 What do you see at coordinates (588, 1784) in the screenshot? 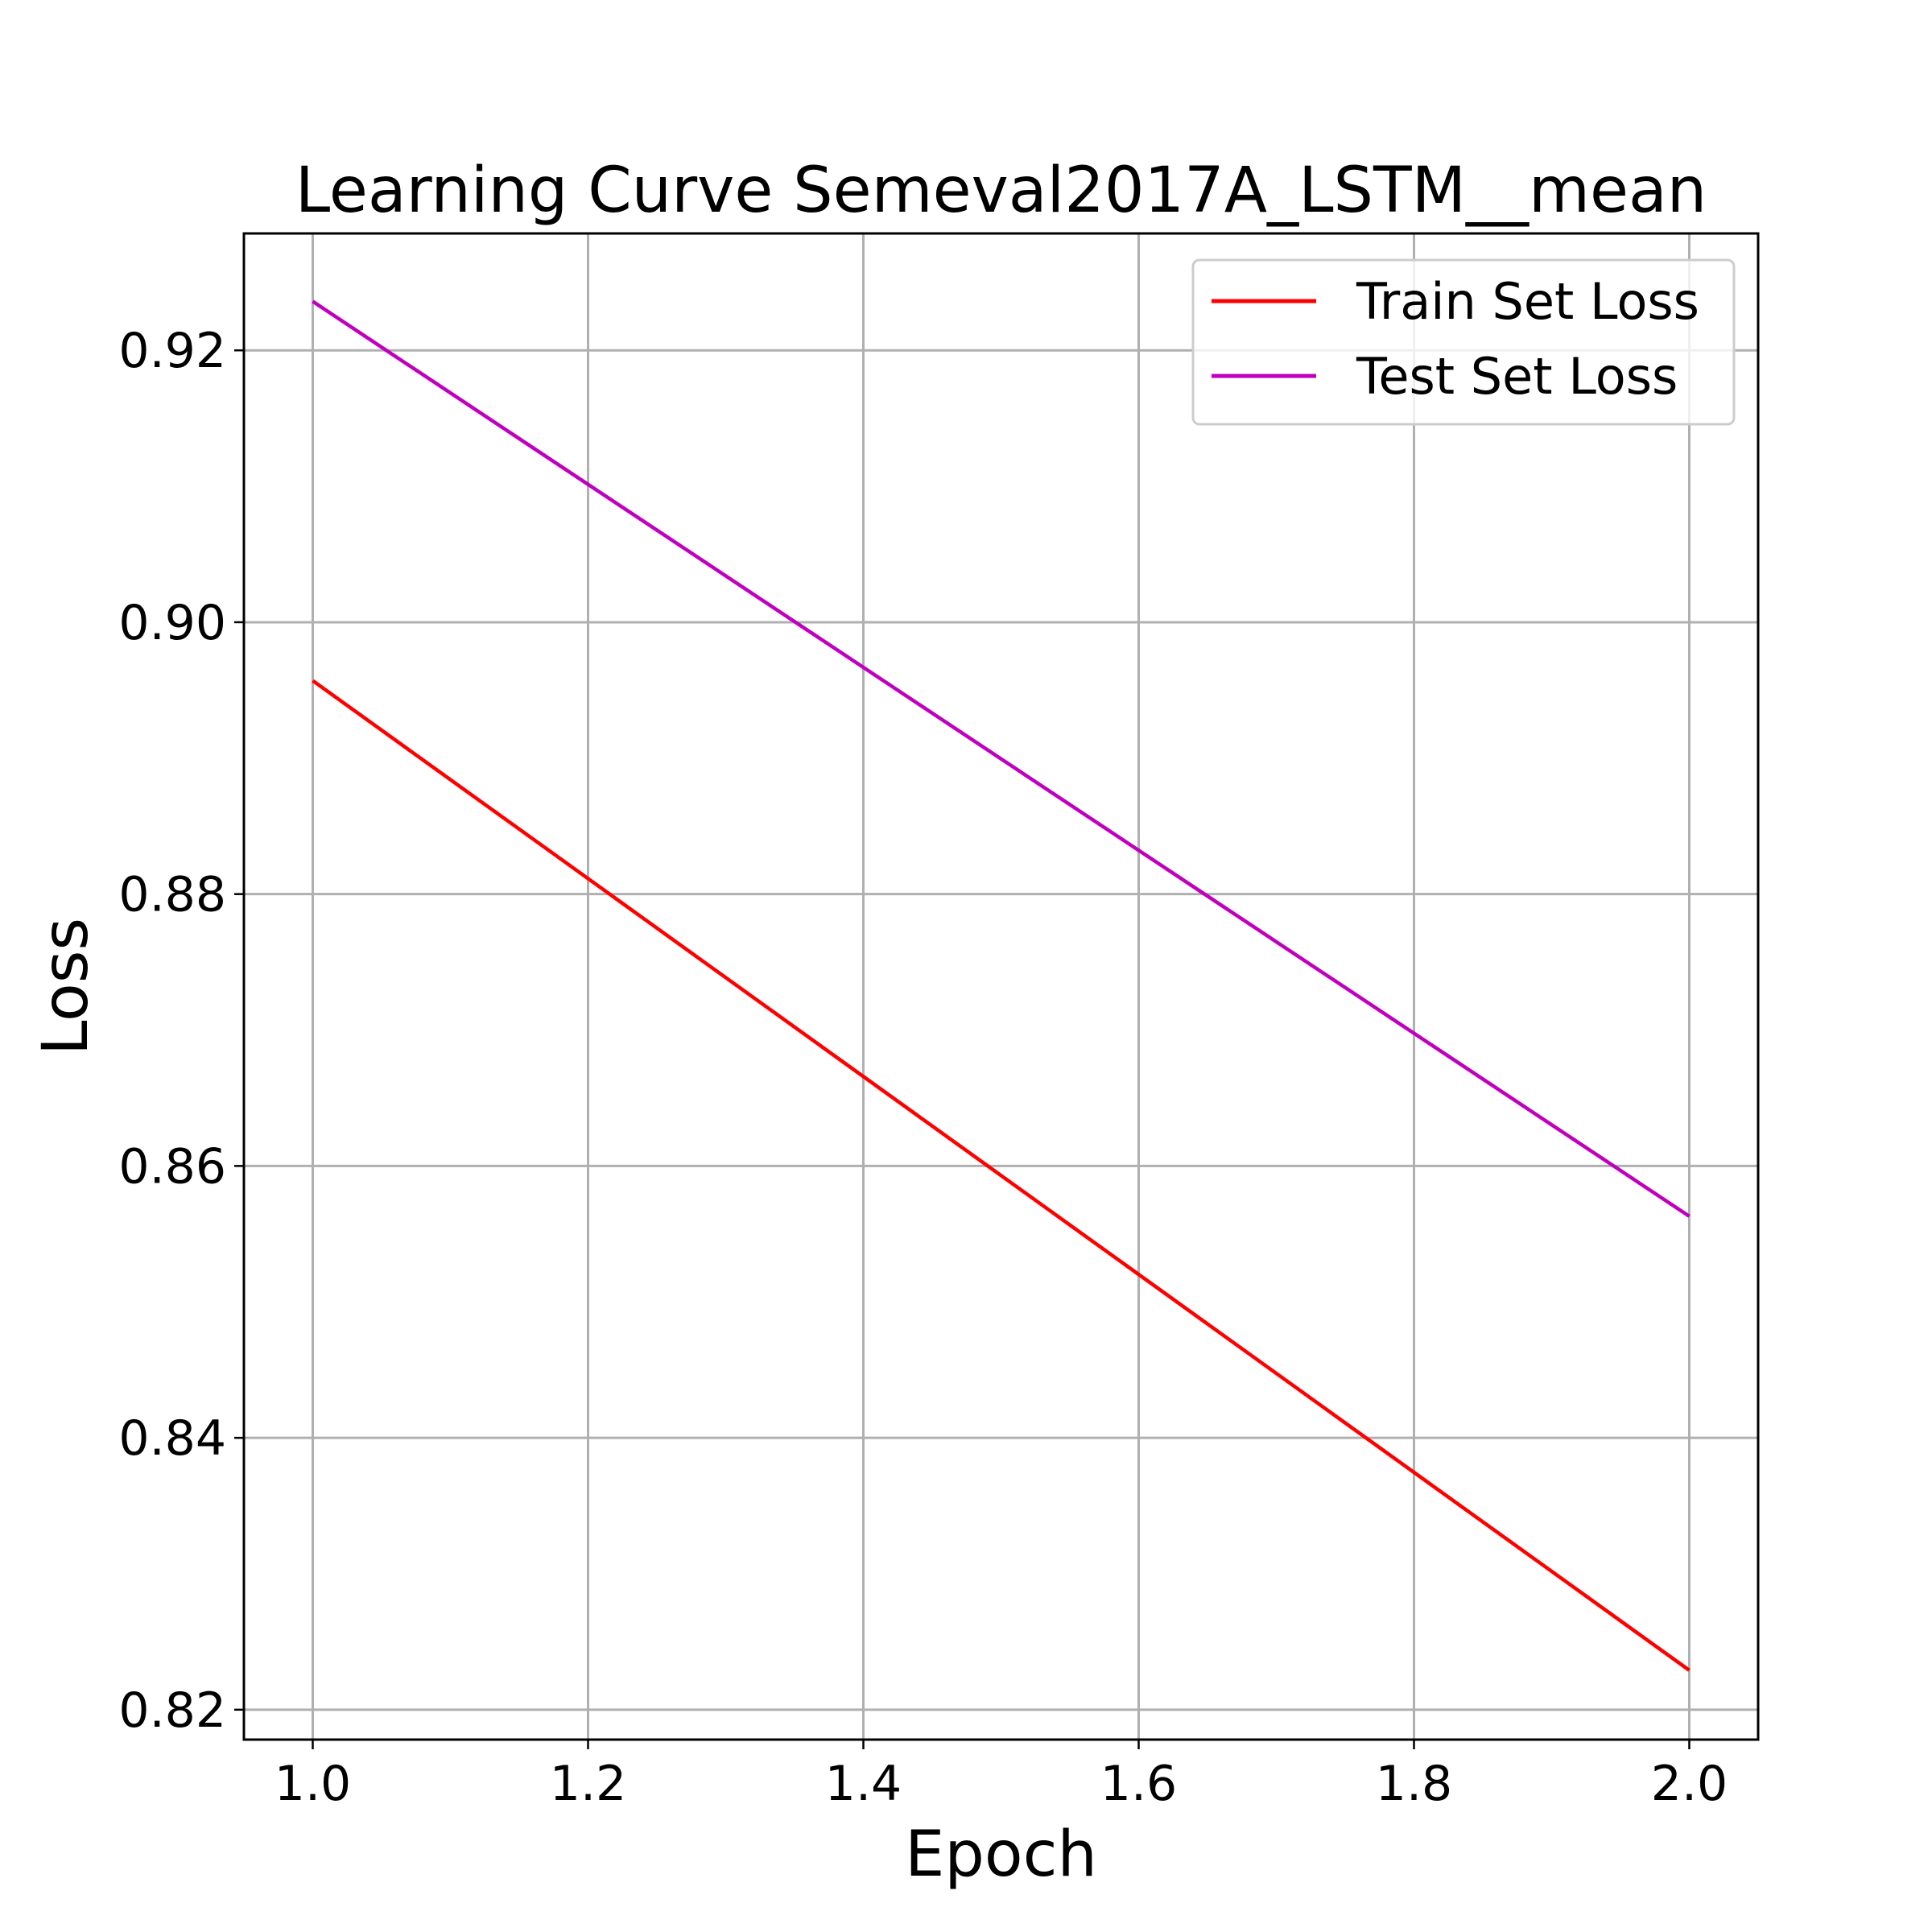
I see `x-tick-label: 1.2` at bounding box center [588, 1784].